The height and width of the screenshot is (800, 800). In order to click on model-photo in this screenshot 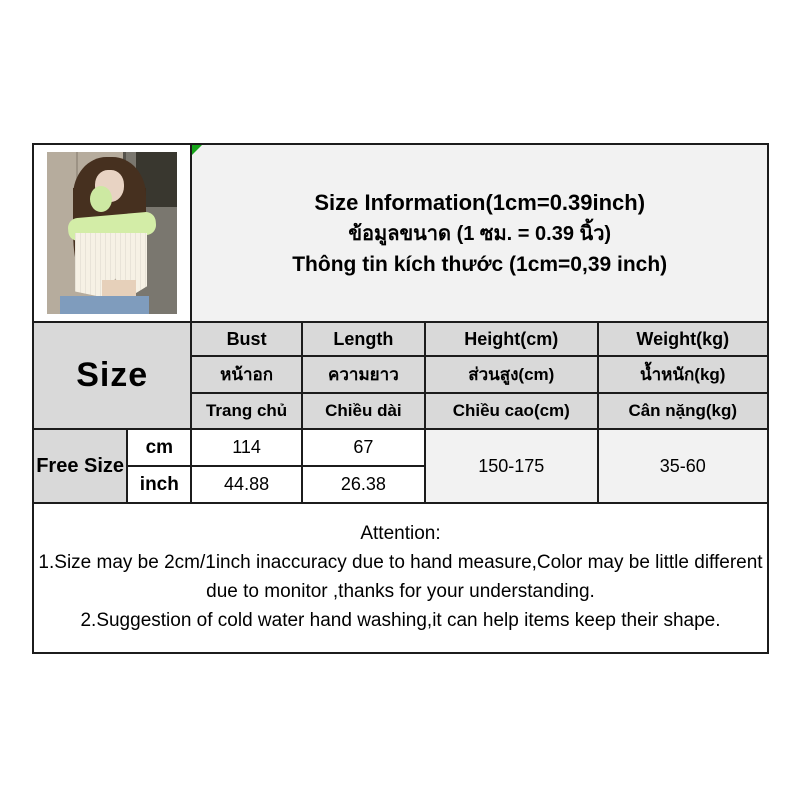, I will do `click(112, 233)`.